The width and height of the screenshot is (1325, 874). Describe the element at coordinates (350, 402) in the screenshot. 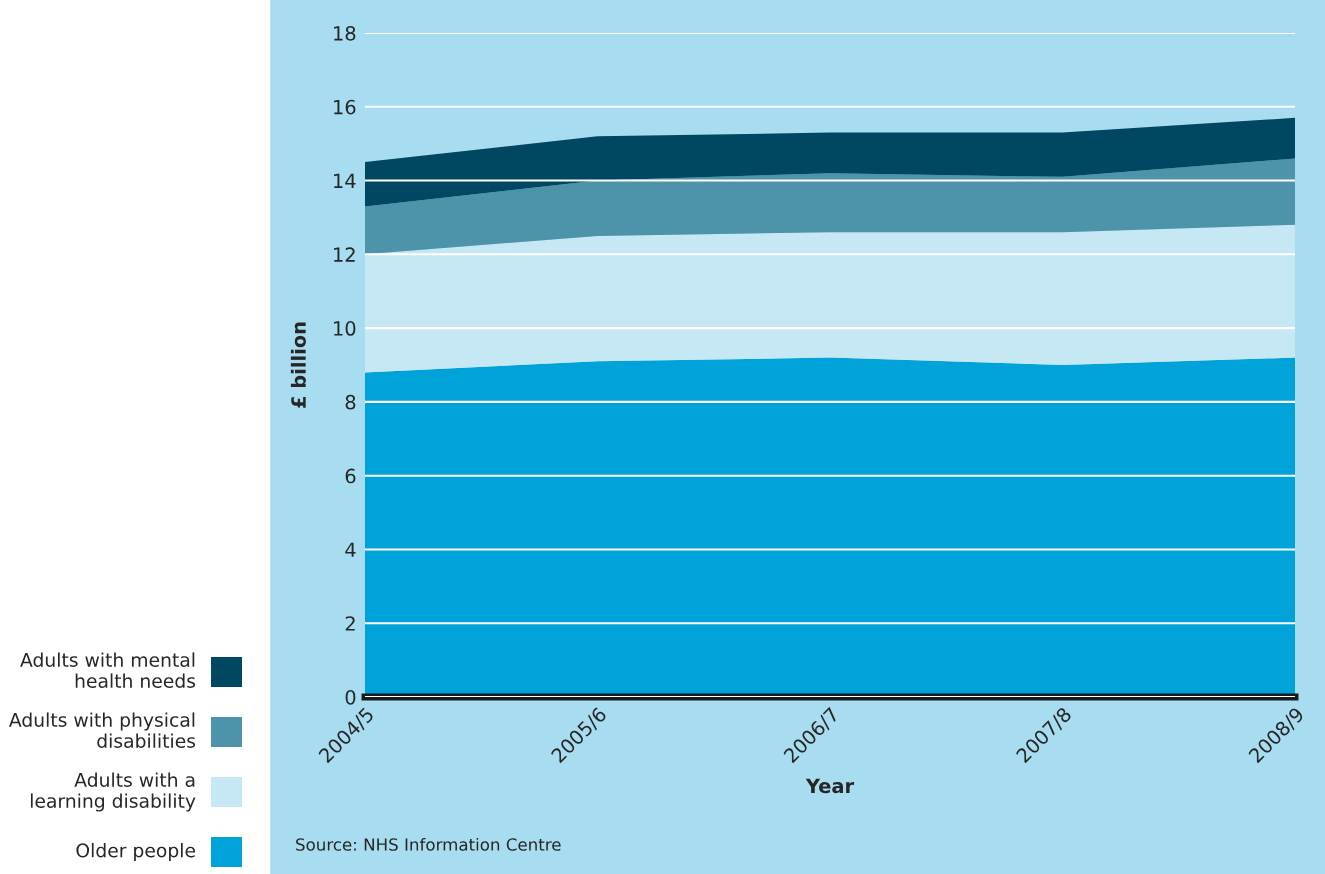

I see `y-tick-label: 8` at that location.